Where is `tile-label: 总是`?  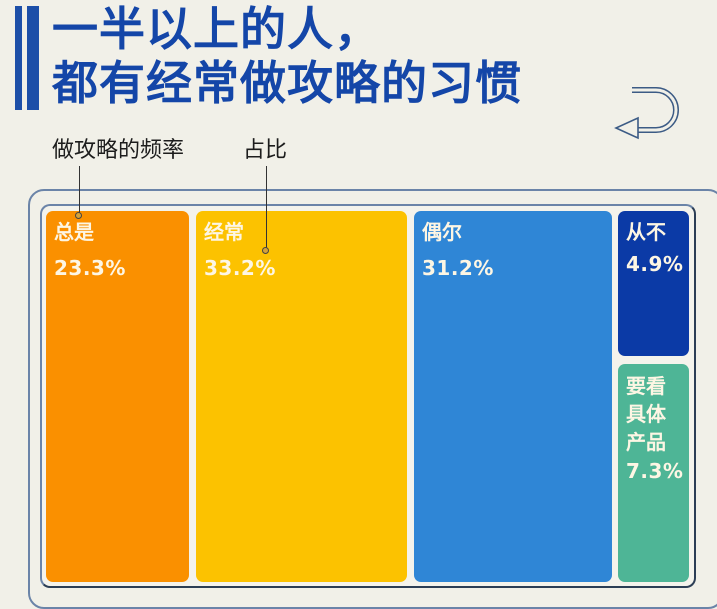 tile-label: 总是 is located at coordinates (74, 232).